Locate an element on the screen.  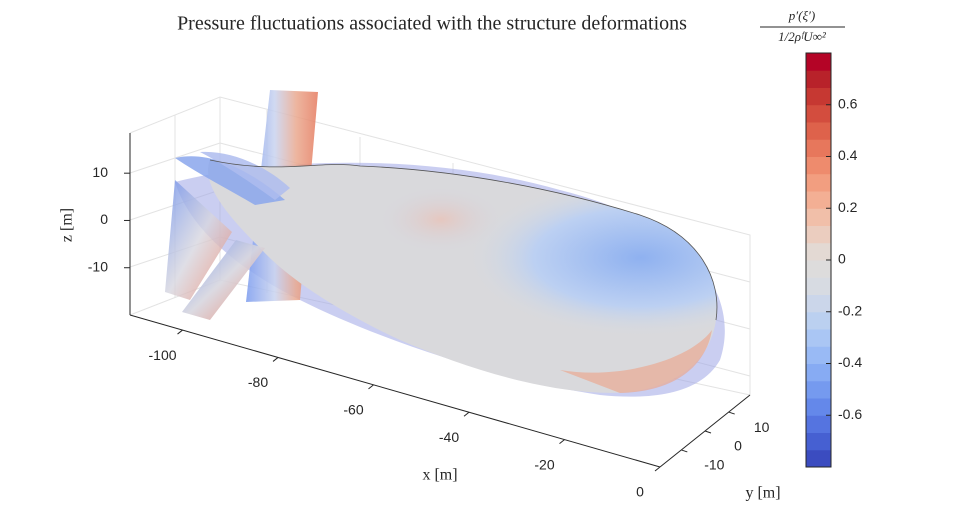
z-axis-label: z [m] is located at coordinates (67, 225).